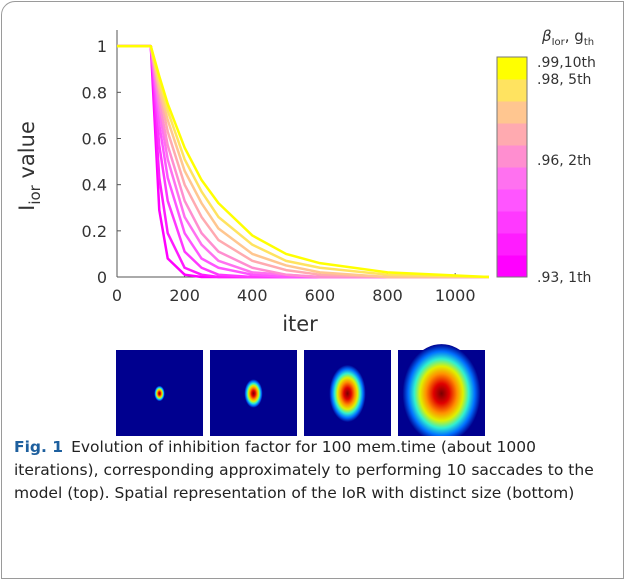  What do you see at coordinates (184, 295) in the screenshot?
I see `x-tick-label: 200` at bounding box center [184, 295].